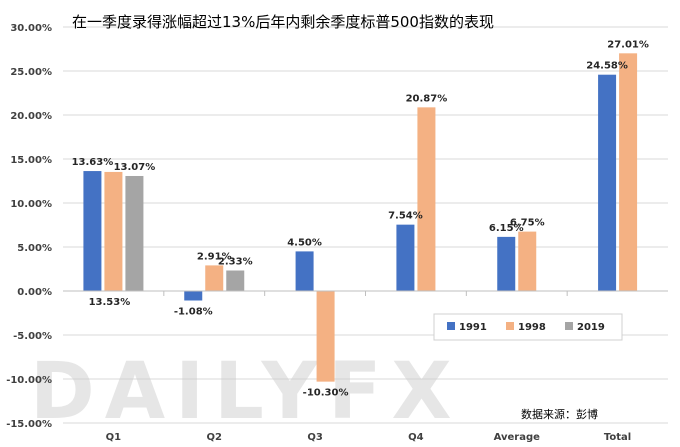 This screenshot has width=680, height=447. What do you see at coordinates (29, 424) in the screenshot?
I see `y-tick-label: -15.00%` at bounding box center [29, 424].